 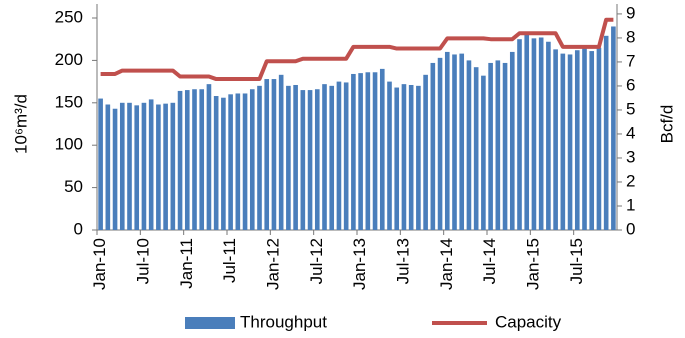 What do you see at coordinates (73, 186) in the screenshot?
I see `y-tick-label: 50` at bounding box center [73, 186].